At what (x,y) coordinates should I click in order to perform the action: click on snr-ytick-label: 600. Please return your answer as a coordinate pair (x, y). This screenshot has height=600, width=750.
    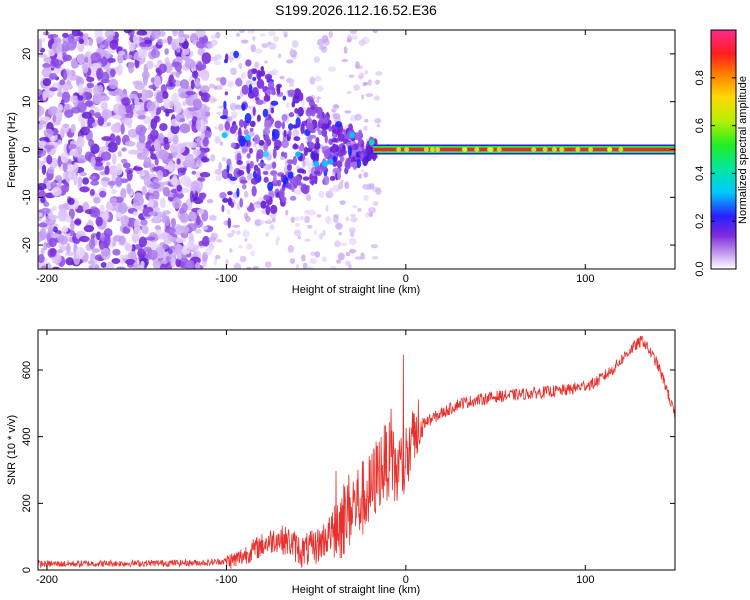
    Looking at the image, I should click on (27, 370).